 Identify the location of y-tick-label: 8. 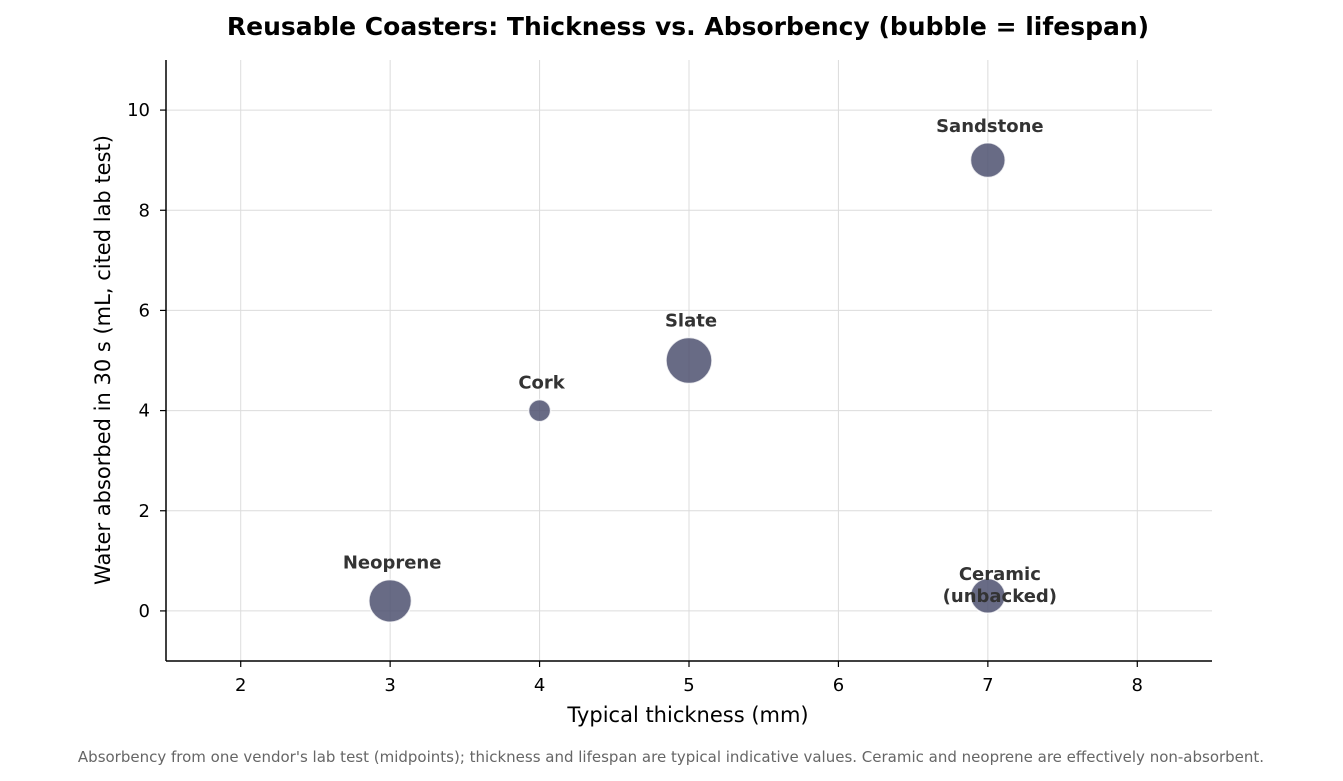
(144, 210).